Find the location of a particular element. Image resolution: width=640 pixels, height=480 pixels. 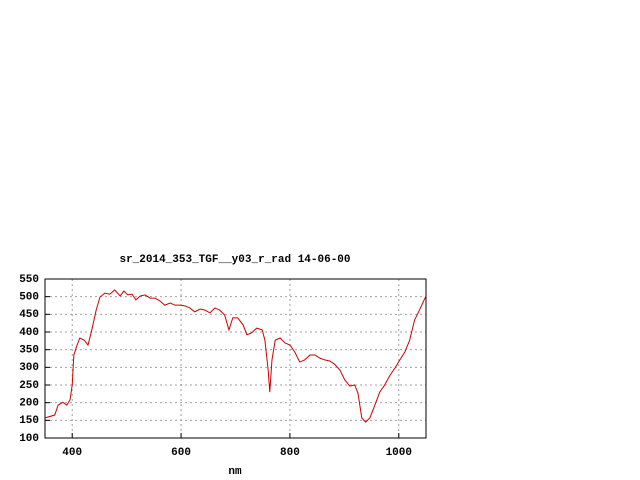

y-tick-label: 250 is located at coordinates (29, 386).